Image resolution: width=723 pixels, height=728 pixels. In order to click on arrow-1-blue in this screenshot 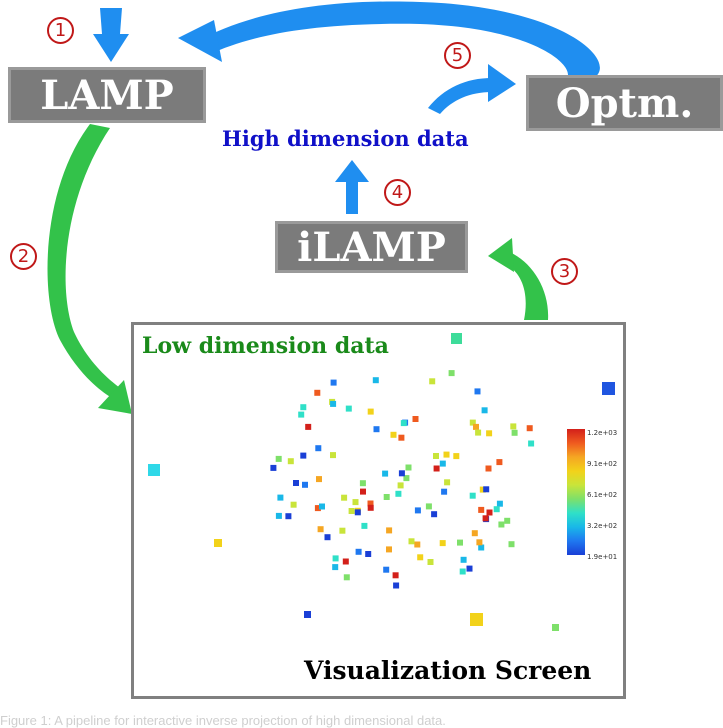, I will do `click(111, 35)`.